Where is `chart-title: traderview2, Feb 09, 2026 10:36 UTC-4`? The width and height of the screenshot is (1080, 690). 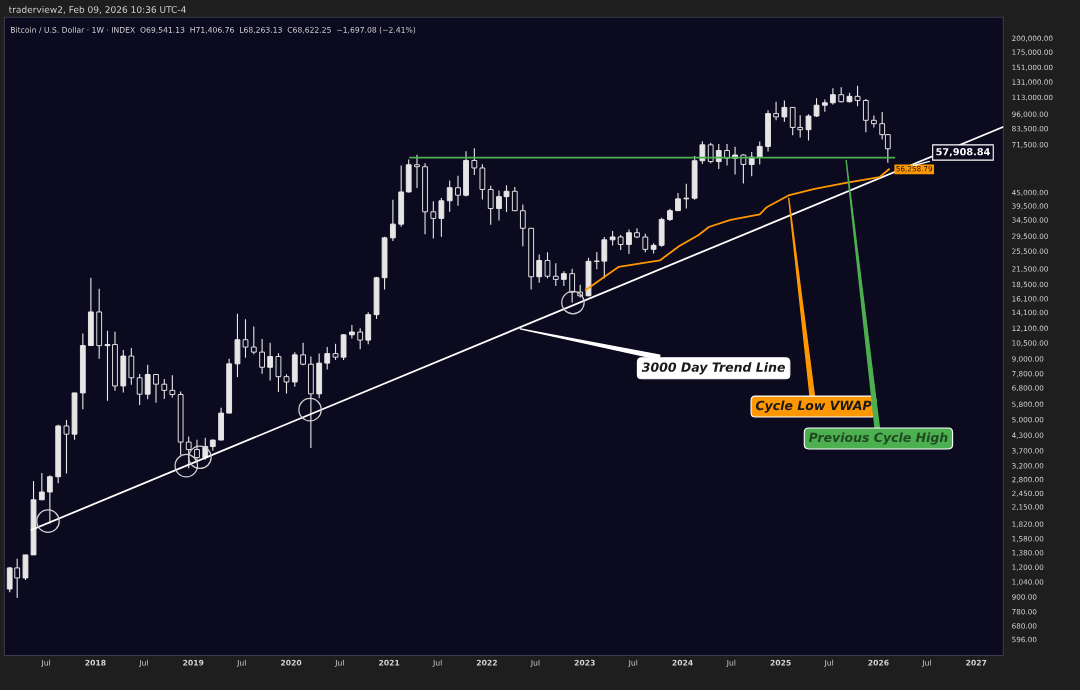 chart-title: traderview2, Feb 09, 2026 10:36 UTC-4 is located at coordinates (97, 9).